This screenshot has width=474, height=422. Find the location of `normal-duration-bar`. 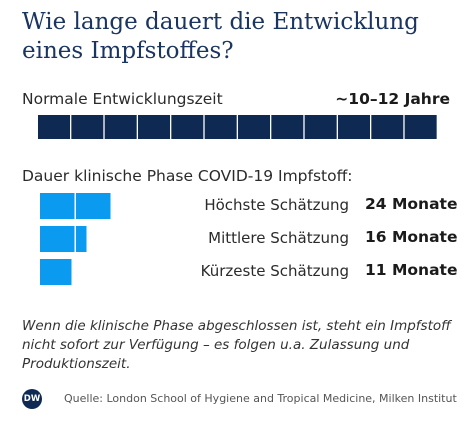

normal-duration-bar is located at coordinates (237, 127).